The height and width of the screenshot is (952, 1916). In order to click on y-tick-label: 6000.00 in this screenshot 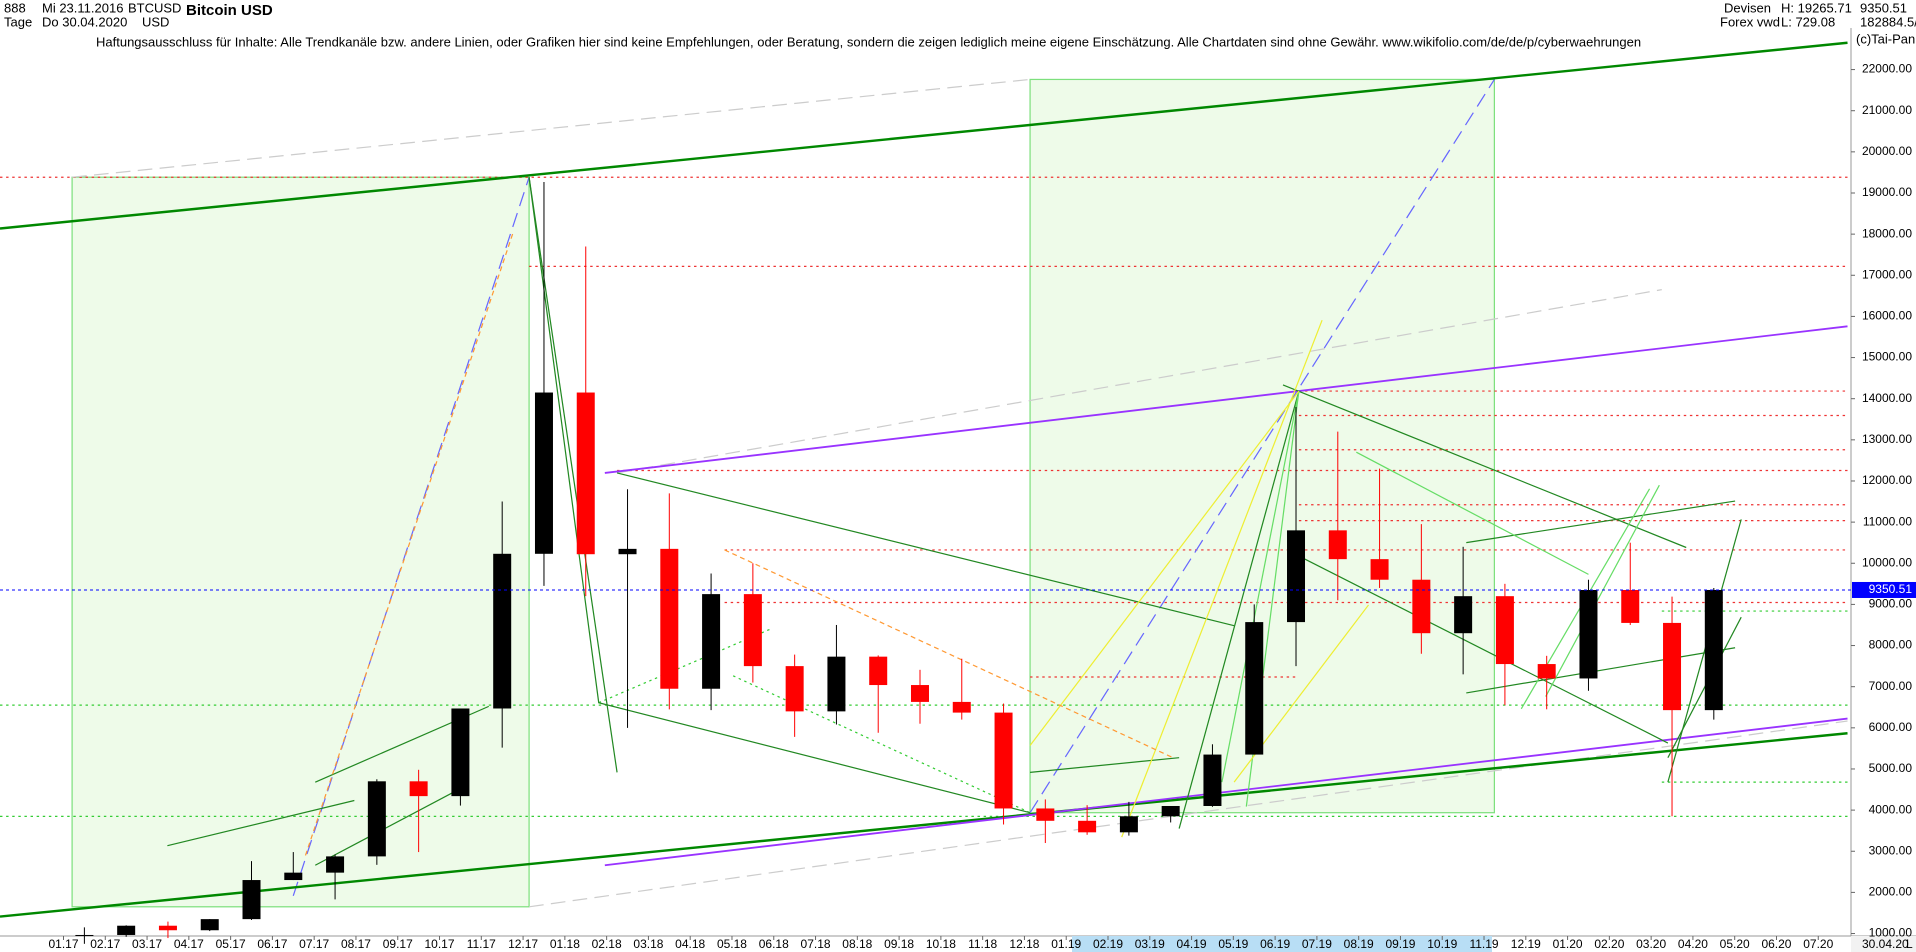, I will do `click(1891, 727)`.